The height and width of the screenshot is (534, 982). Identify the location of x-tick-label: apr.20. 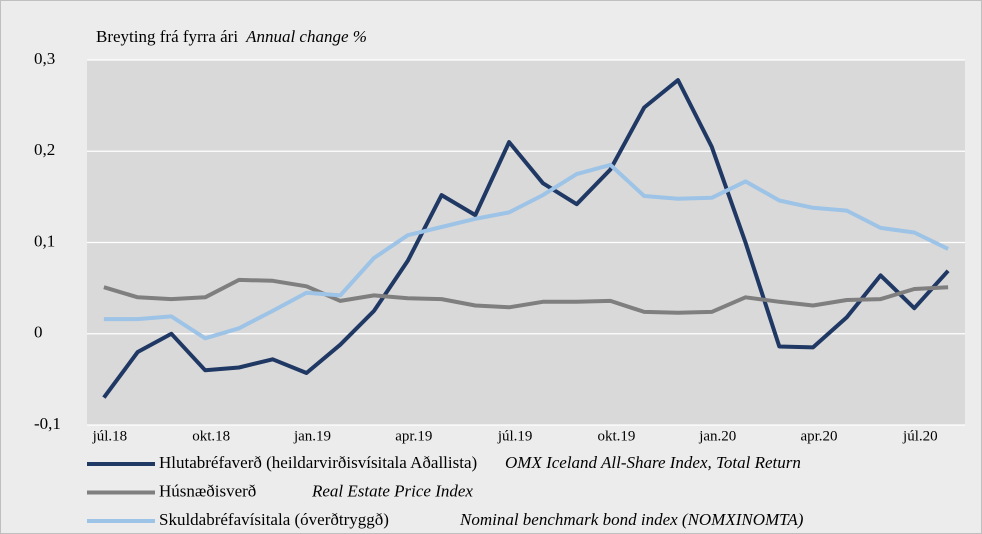
(818, 436).